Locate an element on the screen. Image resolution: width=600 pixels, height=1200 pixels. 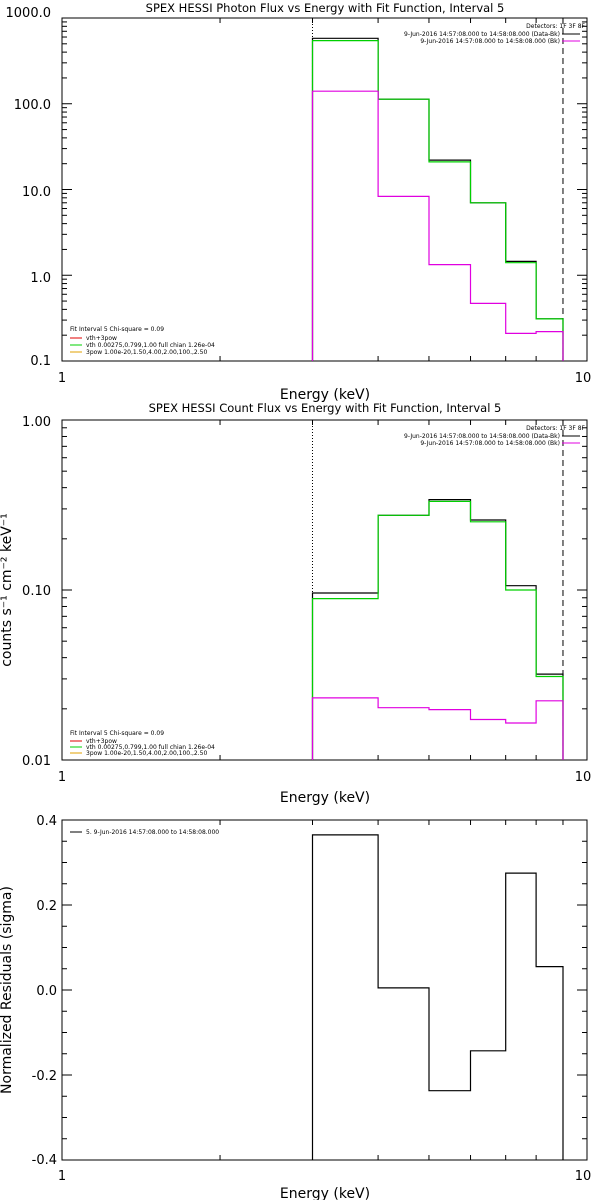
y-axis-label: counts s⁻¹ cm⁻² keV⁻¹ is located at coordinates (7, 590).